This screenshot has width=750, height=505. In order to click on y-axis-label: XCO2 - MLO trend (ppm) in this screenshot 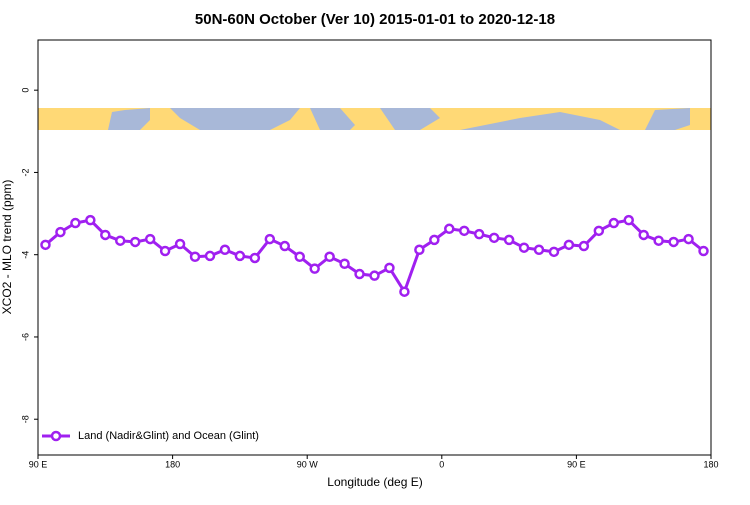, I will do `click(7, 247)`.